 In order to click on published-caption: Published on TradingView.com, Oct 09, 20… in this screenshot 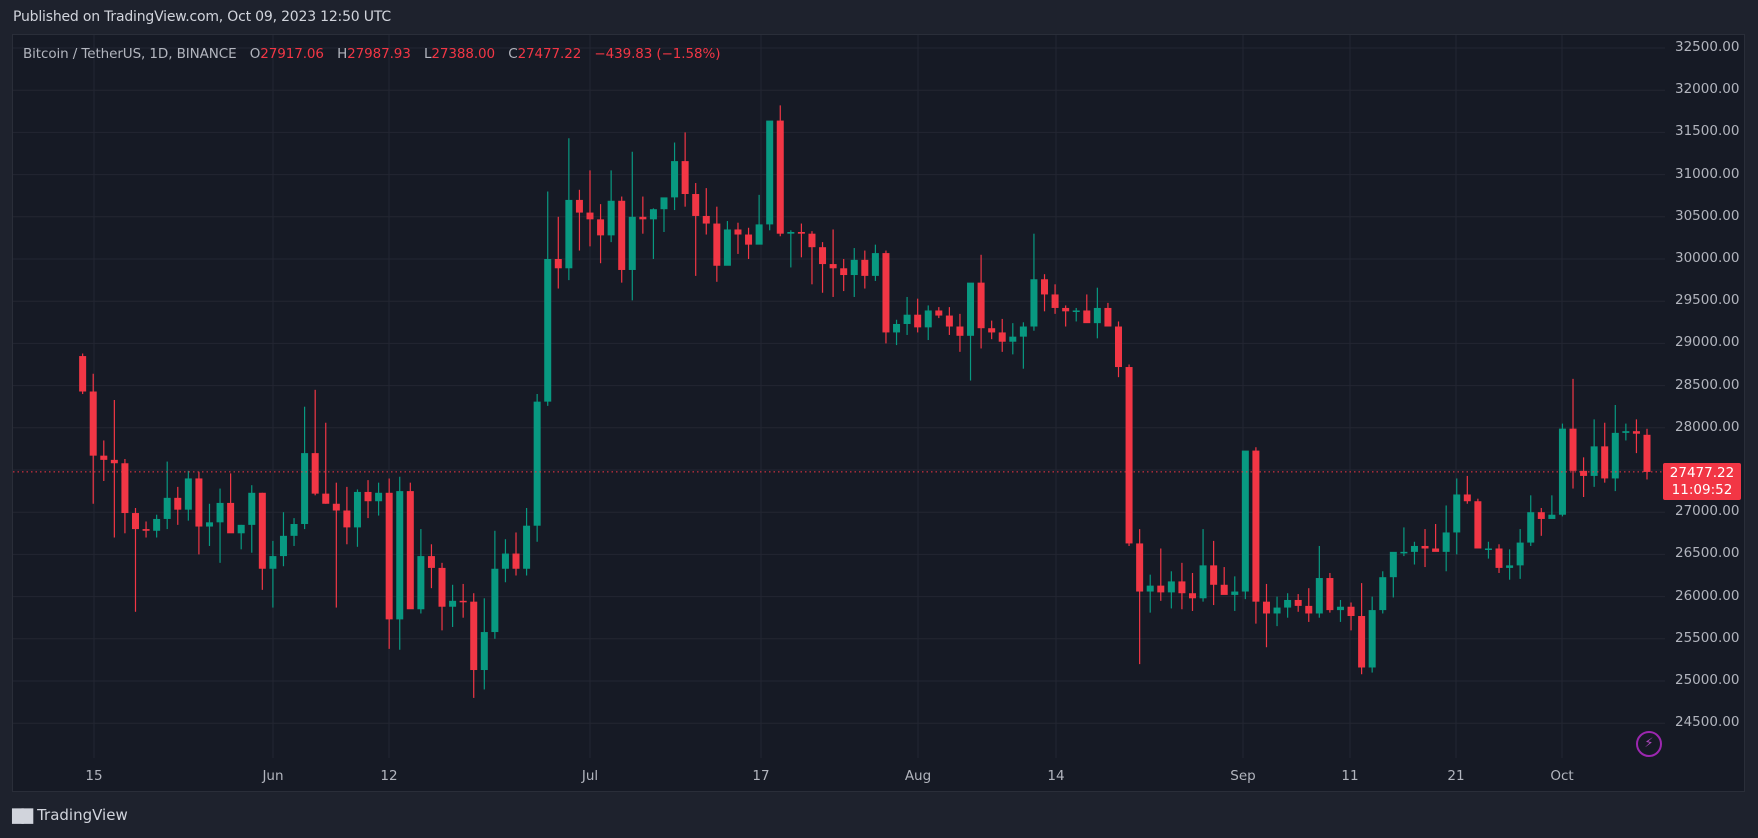, I will do `click(202, 17)`.